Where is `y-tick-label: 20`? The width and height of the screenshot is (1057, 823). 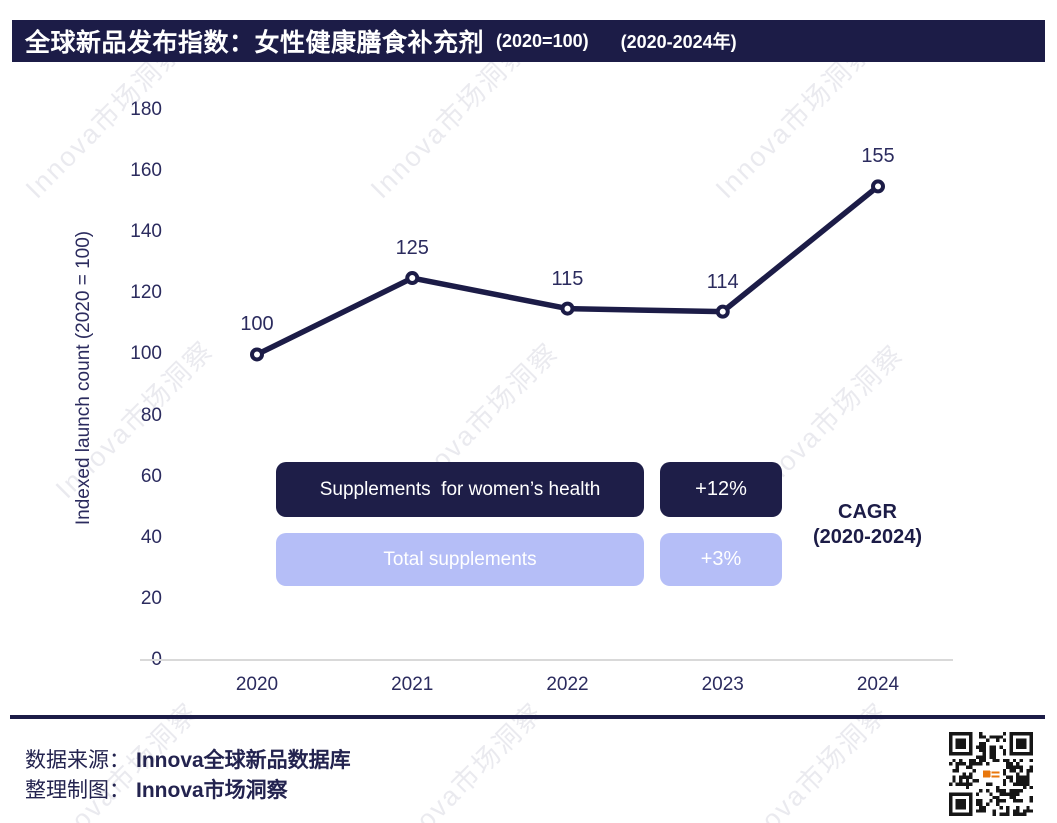 y-tick-label: 20 is located at coordinates (151, 598).